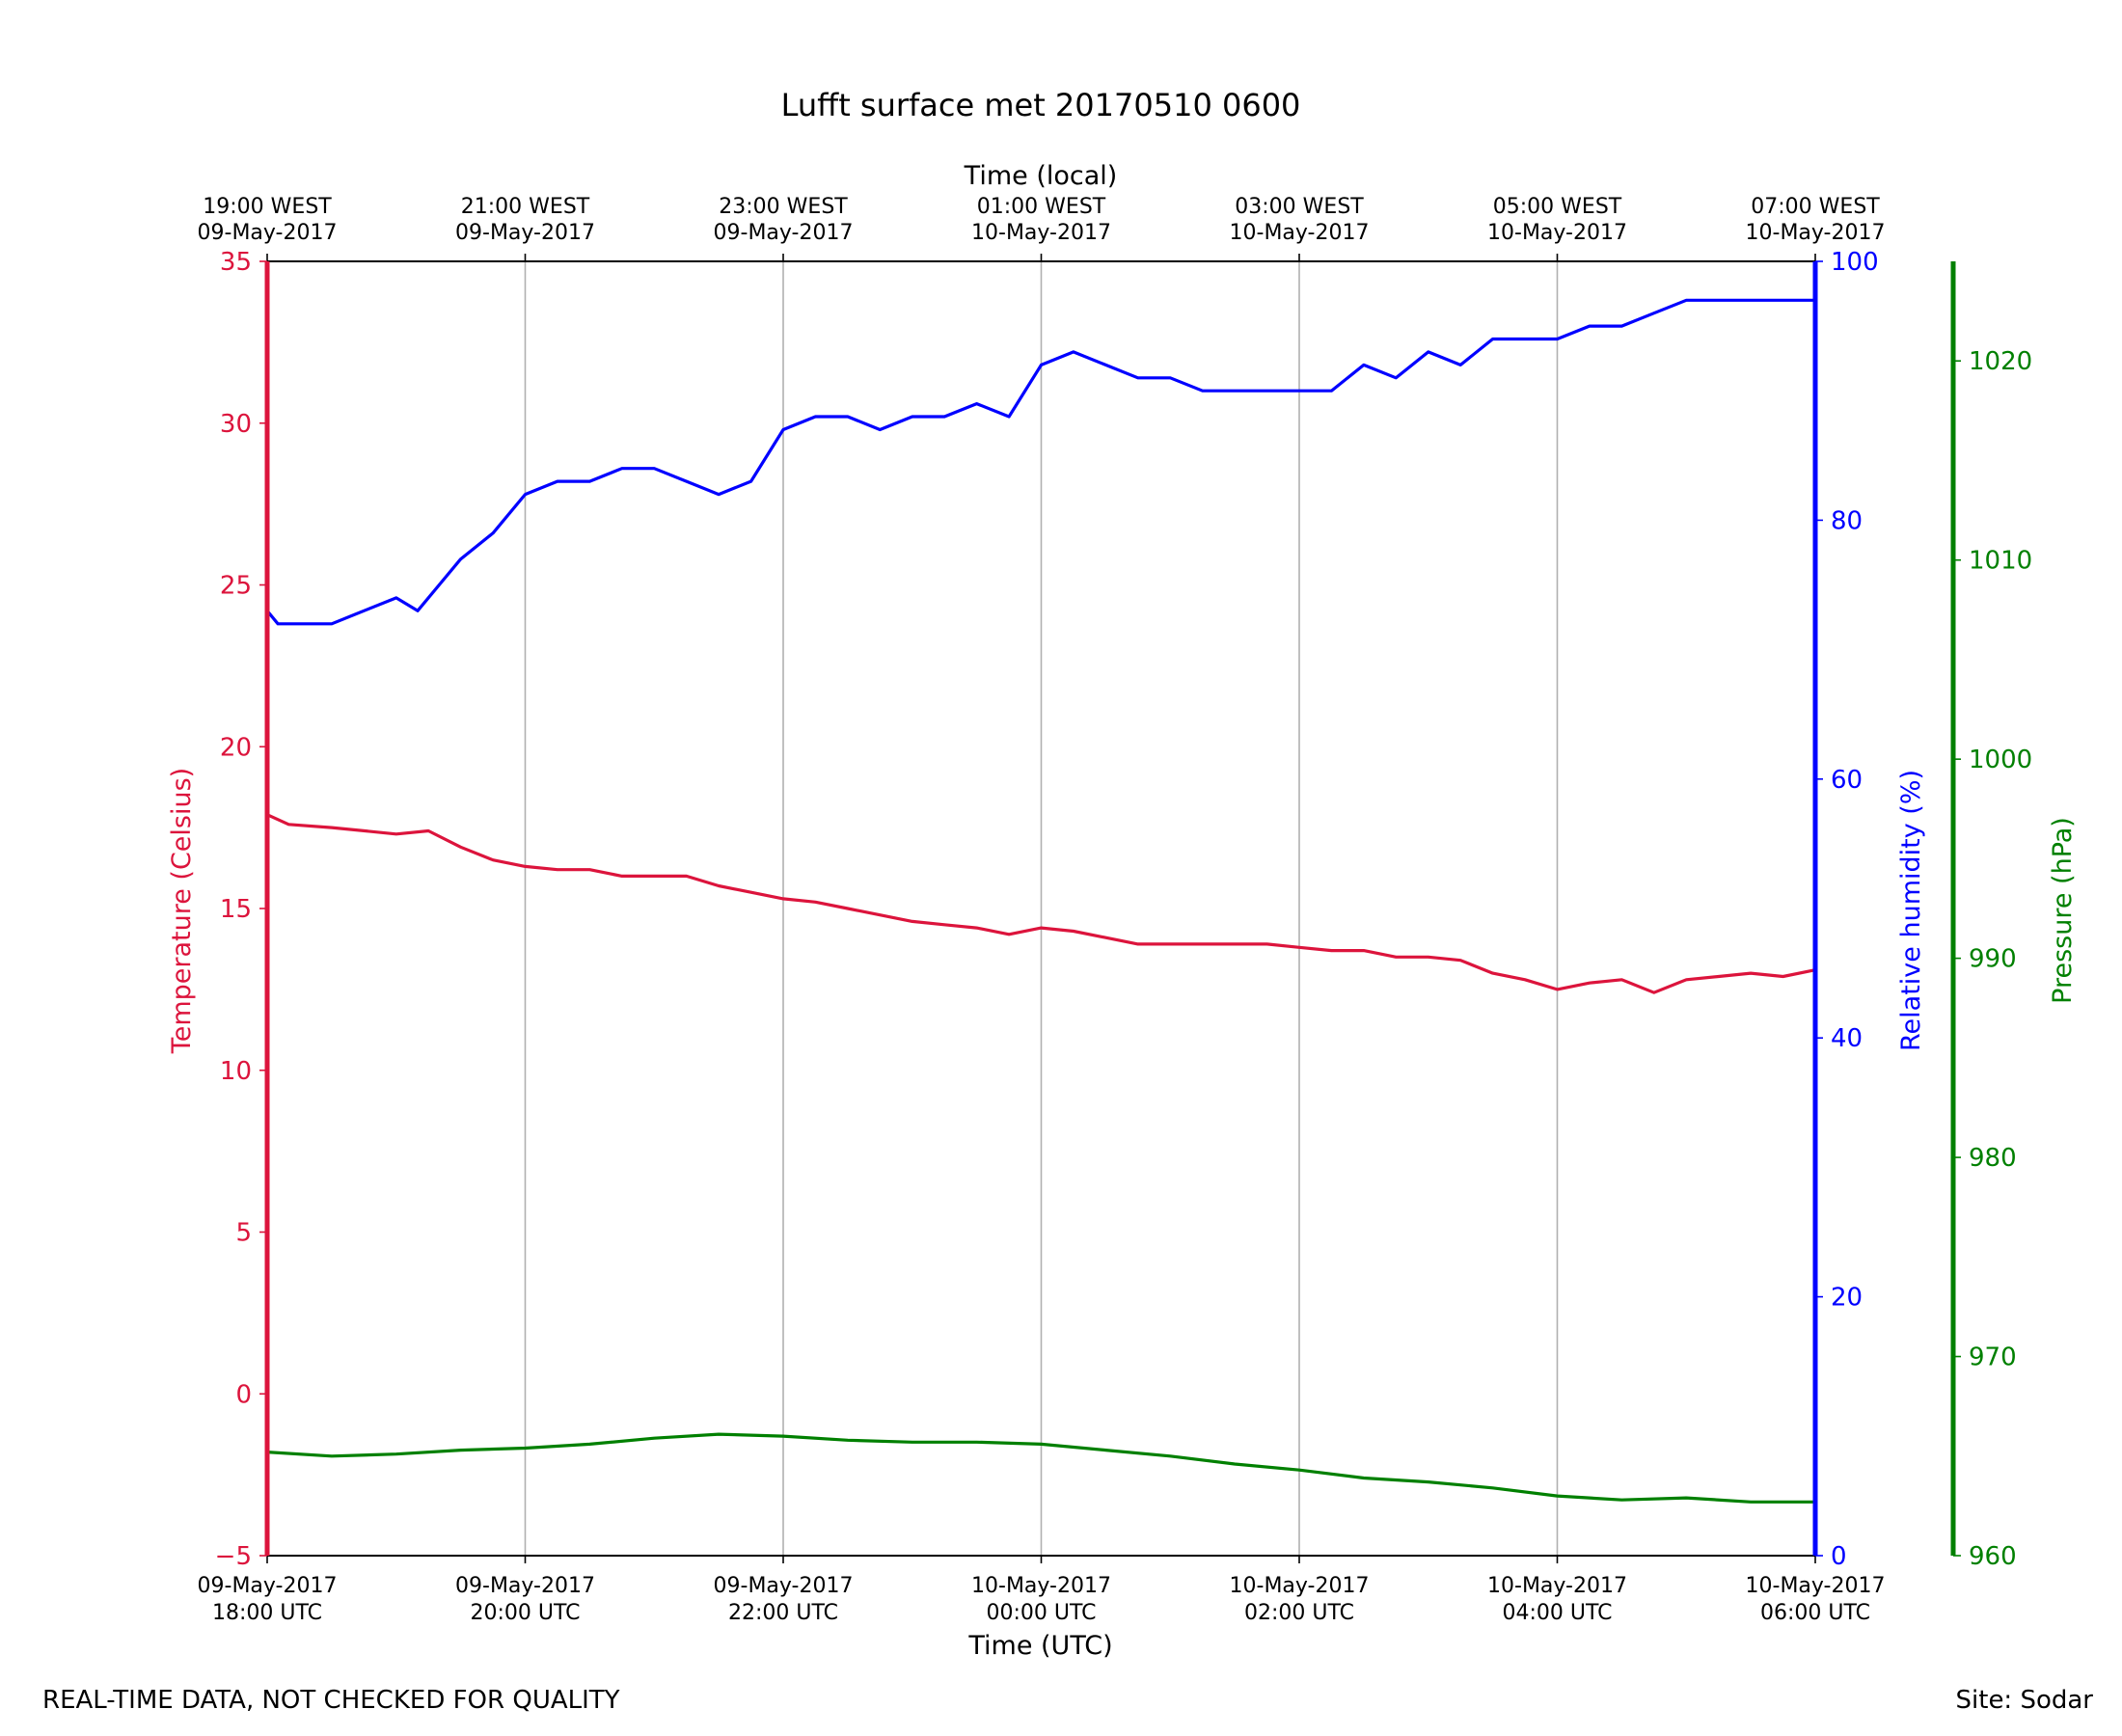 This screenshot has height=1736, width=2122. Describe the element at coordinates (2001, 760) in the screenshot. I see `pressure-tick-label: 1000` at that location.